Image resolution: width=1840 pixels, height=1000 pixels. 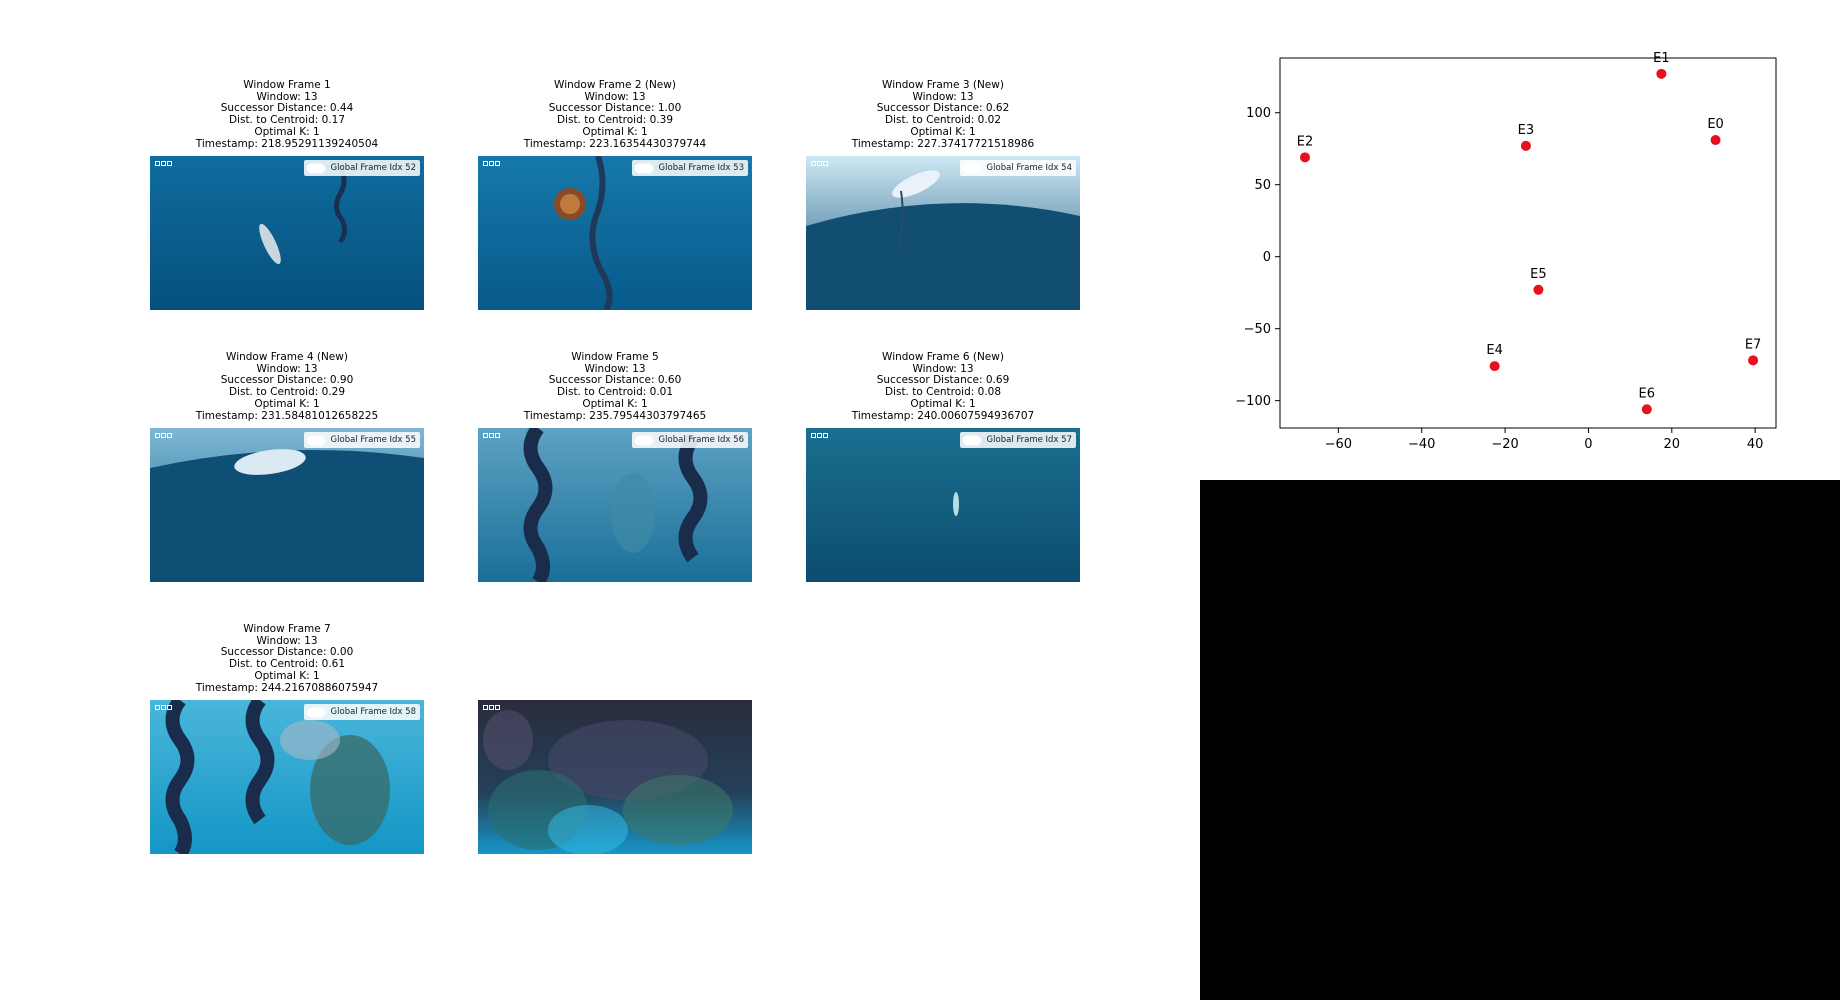 What do you see at coordinates (1715, 124) in the screenshot?
I see `point-label-e0: E0` at bounding box center [1715, 124].